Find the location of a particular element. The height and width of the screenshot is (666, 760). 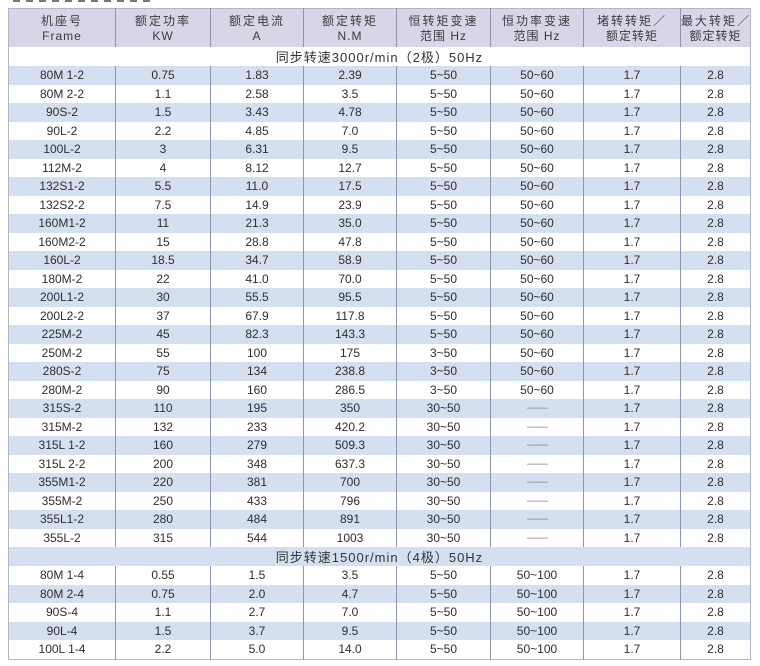

cell-constant-torque-range: 30~50 is located at coordinates (443, 463).